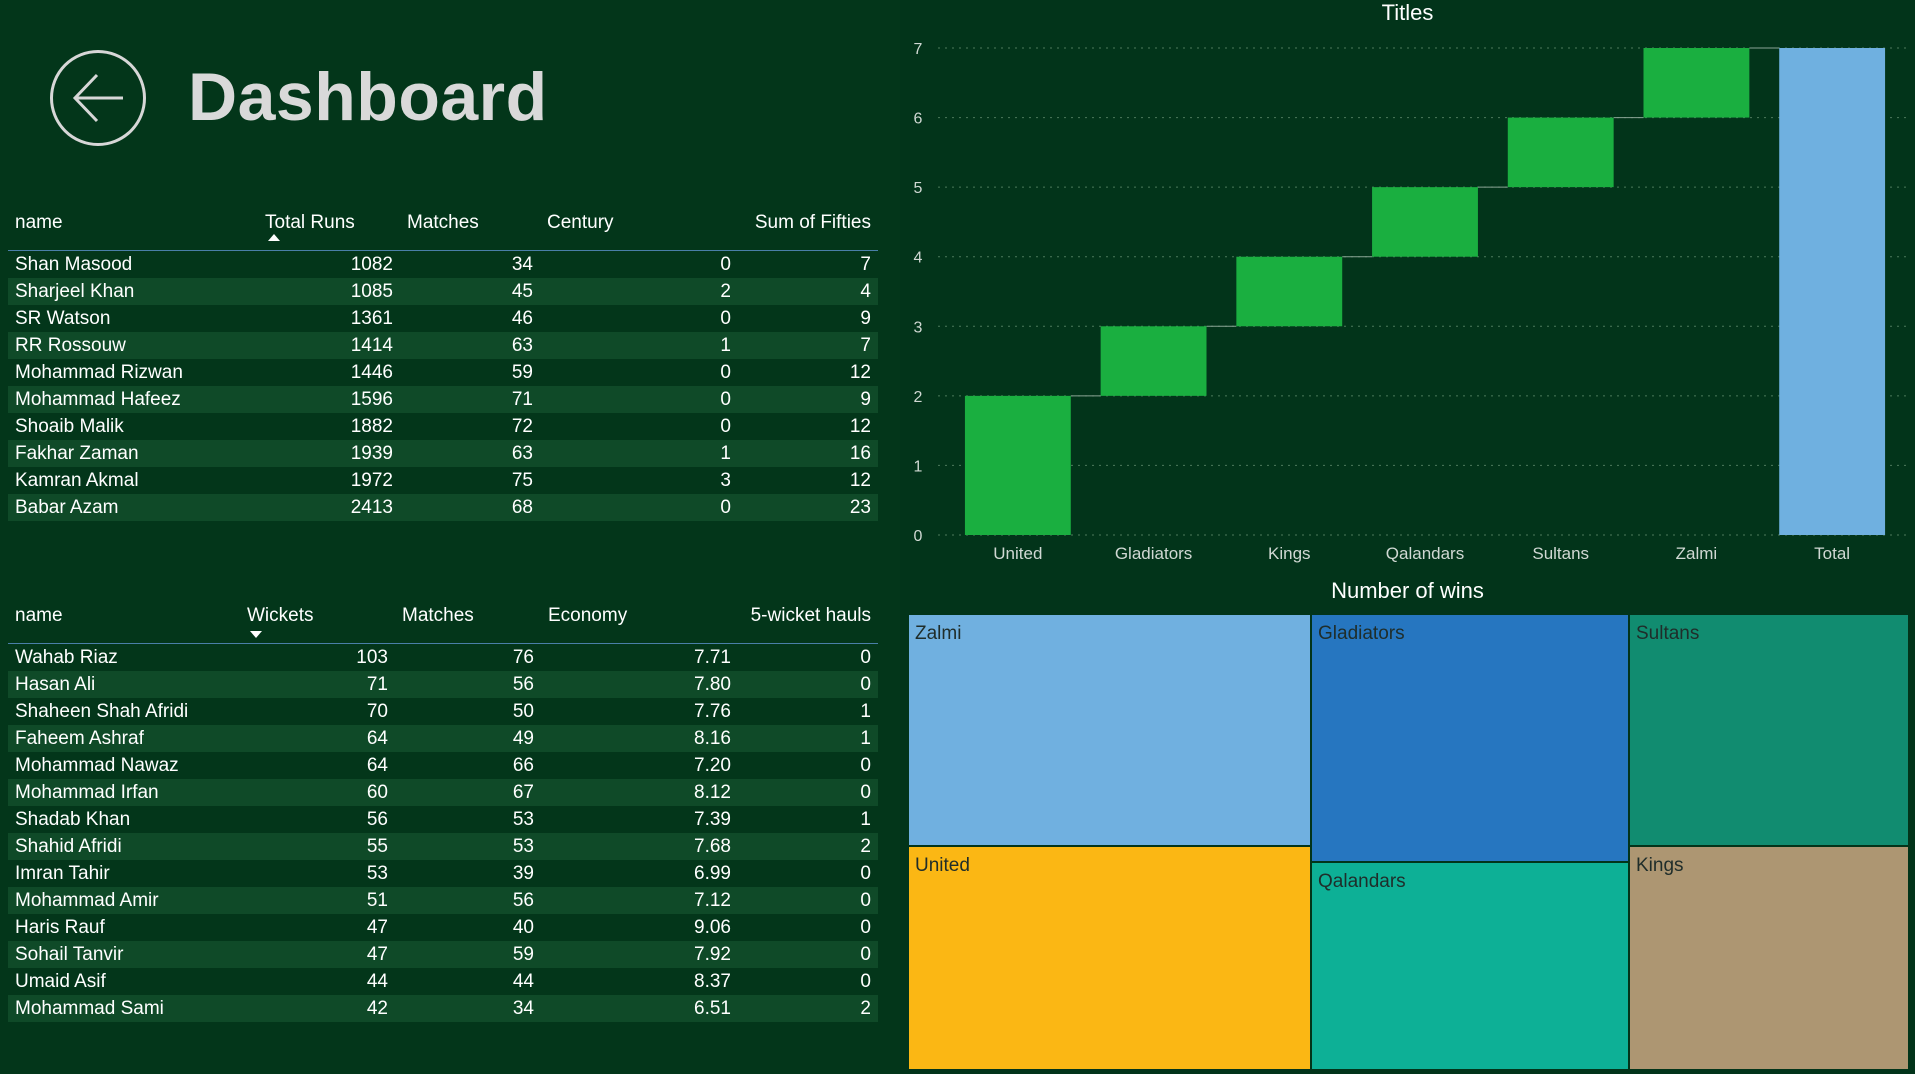 This screenshot has width=1915, height=1074. What do you see at coordinates (377, 765) in the screenshot?
I see `cell-value: 64` at bounding box center [377, 765].